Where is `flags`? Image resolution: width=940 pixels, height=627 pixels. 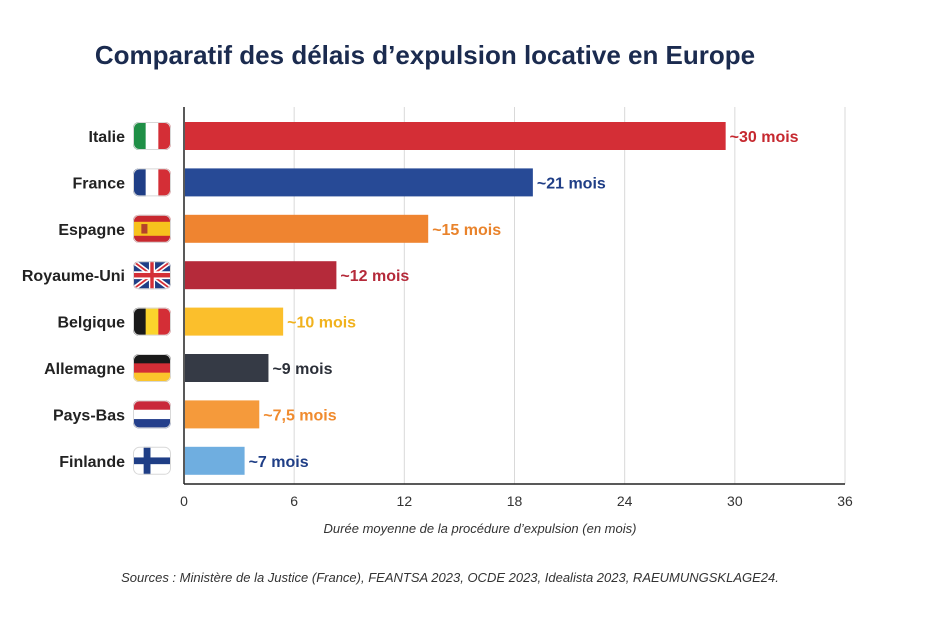
flags is located at coordinates (152, 298).